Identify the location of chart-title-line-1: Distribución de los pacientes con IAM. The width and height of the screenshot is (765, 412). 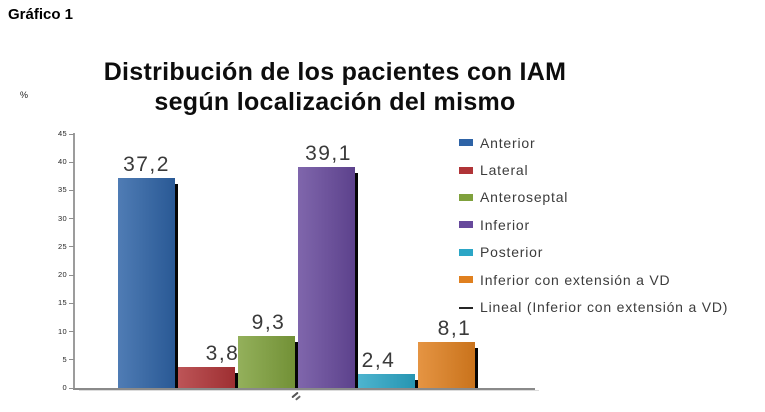
(335, 72).